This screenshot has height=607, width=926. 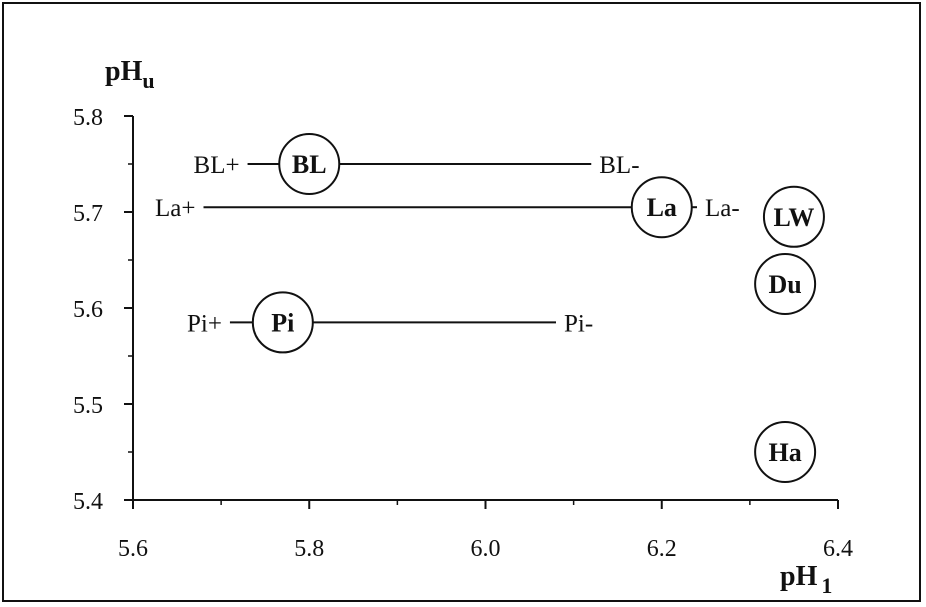 I want to click on point-label: Du, so click(x=785, y=284).